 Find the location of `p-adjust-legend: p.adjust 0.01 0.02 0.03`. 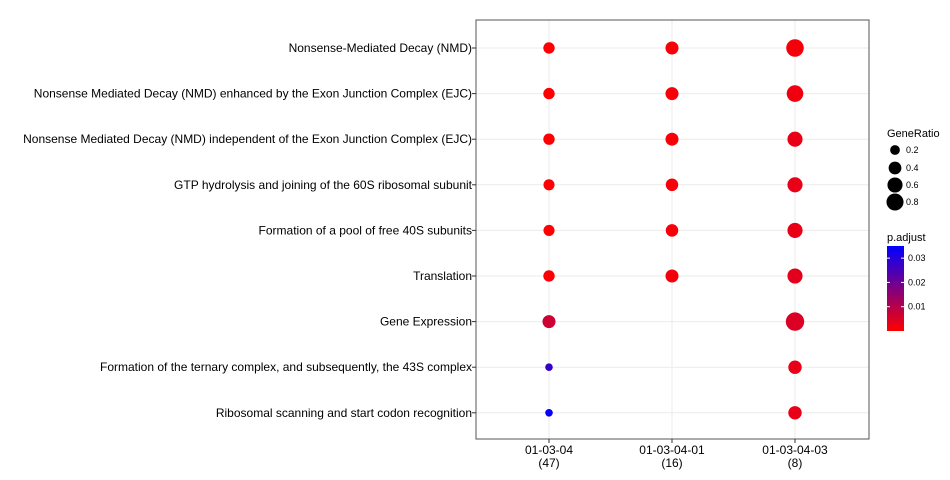

p-adjust-legend: p.adjust 0.01 0.02 0.03 is located at coordinates (906, 281).